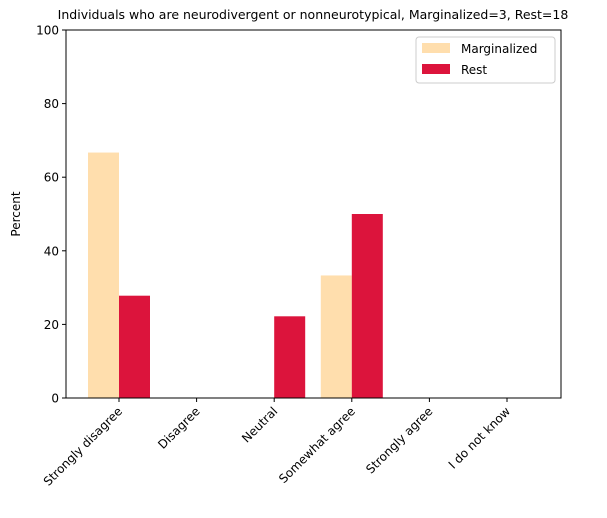 The height and width of the screenshot is (518, 607). Describe the element at coordinates (51, 178) in the screenshot. I see `y-tick-label: 60` at that location.